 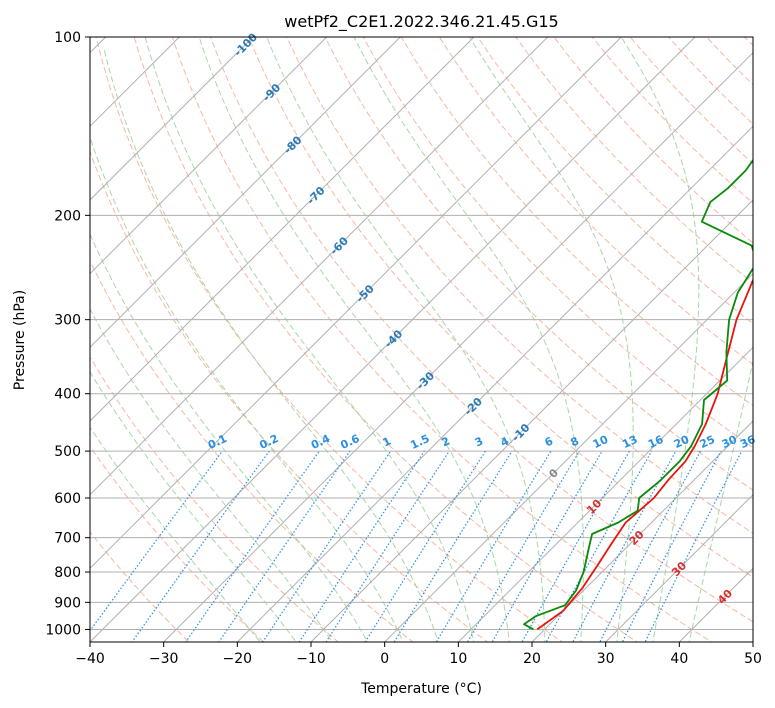 I want to click on y-axis-label: Pressure (hPa), so click(x=20, y=340).